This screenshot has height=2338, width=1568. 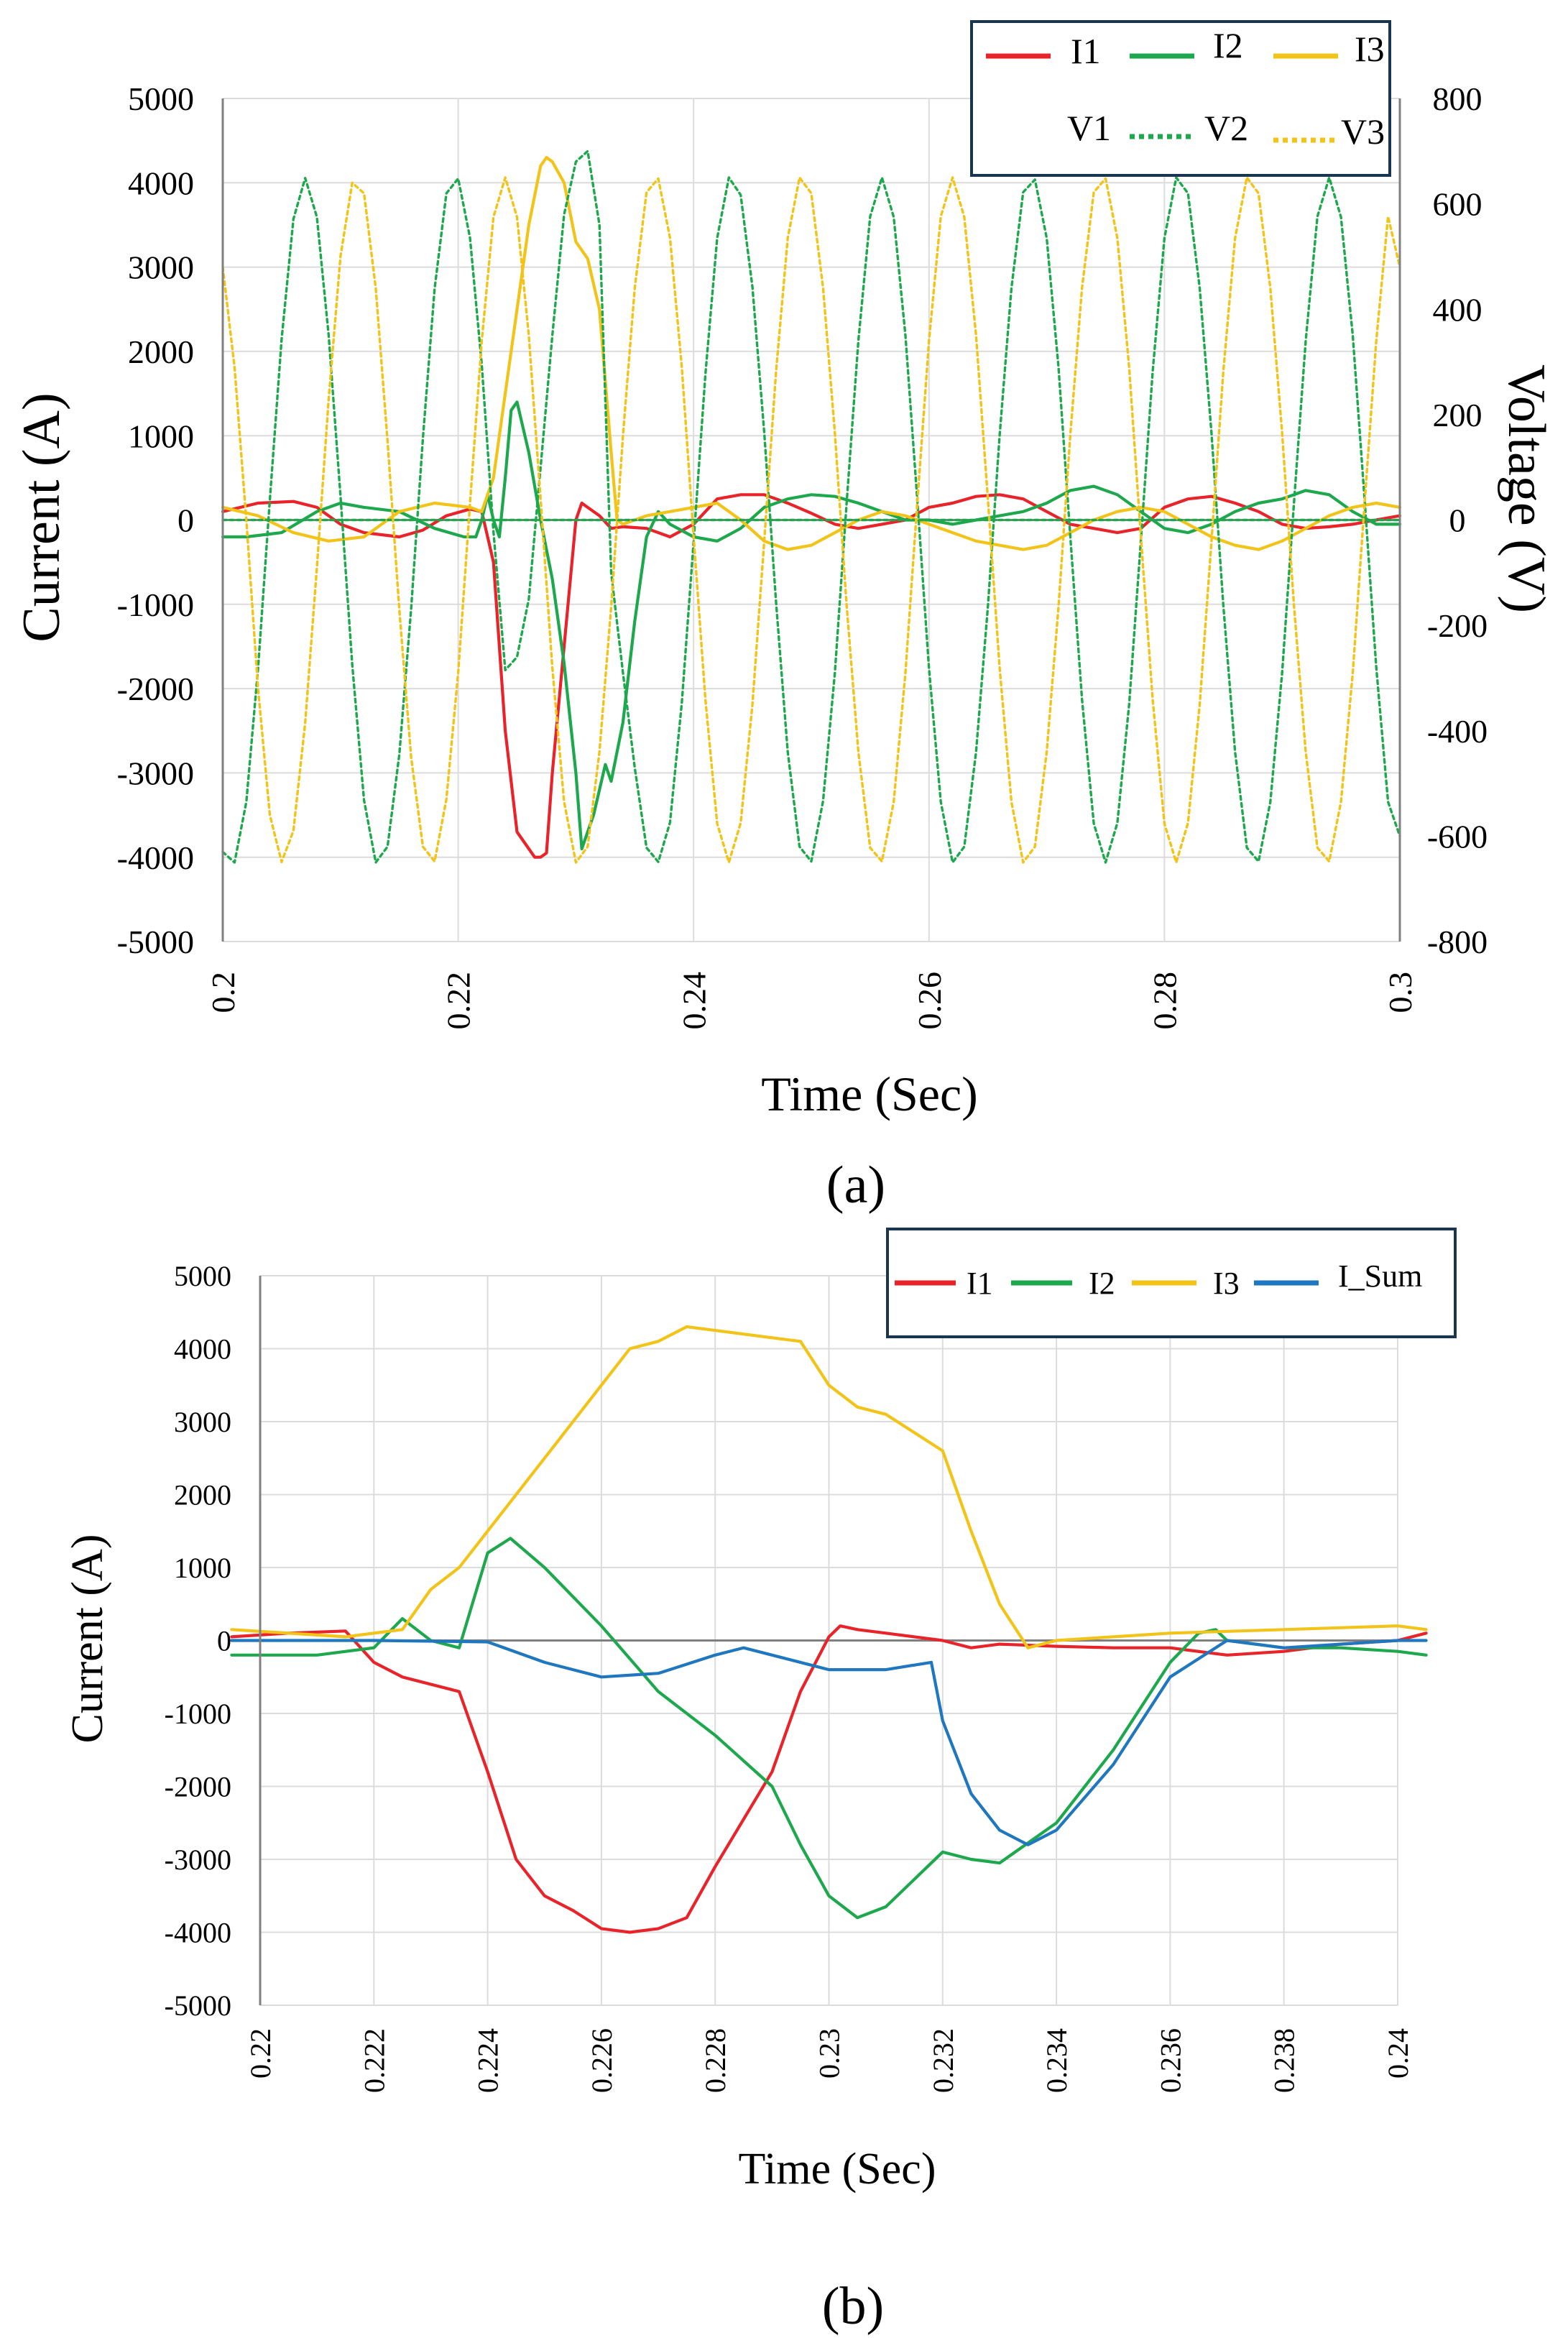 I want to click on a-legend-label-i3: I3, so click(x=1370, y=49).